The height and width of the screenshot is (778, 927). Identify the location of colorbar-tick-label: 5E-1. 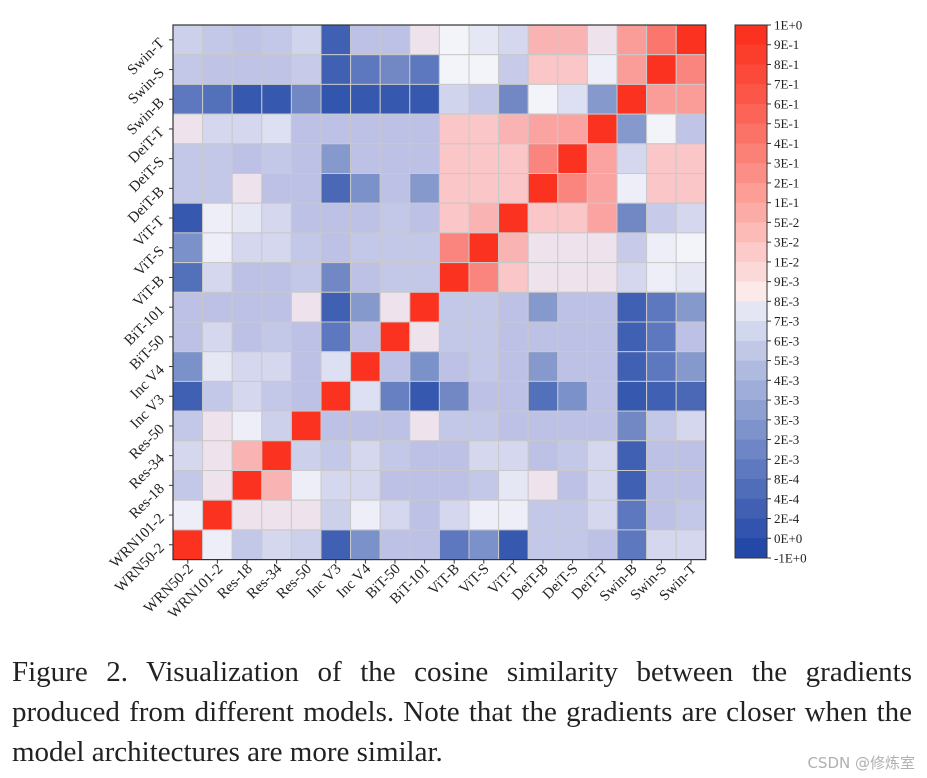
(786, 123).